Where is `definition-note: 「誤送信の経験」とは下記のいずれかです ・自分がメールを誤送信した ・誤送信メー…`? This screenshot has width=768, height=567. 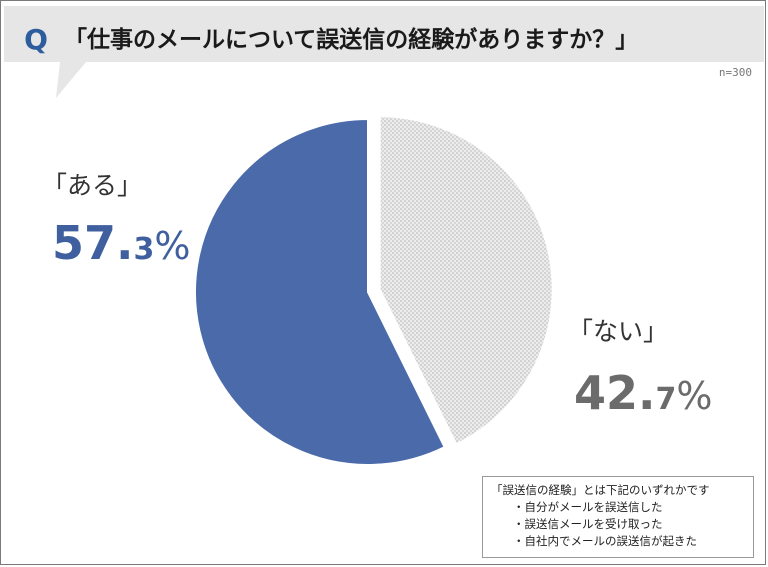
definition-note: 「誤送信の経験」とは下記のいずれかです ・自分がメールを誤送信した ・誤送信メー… is located at coordinates (618, 517).